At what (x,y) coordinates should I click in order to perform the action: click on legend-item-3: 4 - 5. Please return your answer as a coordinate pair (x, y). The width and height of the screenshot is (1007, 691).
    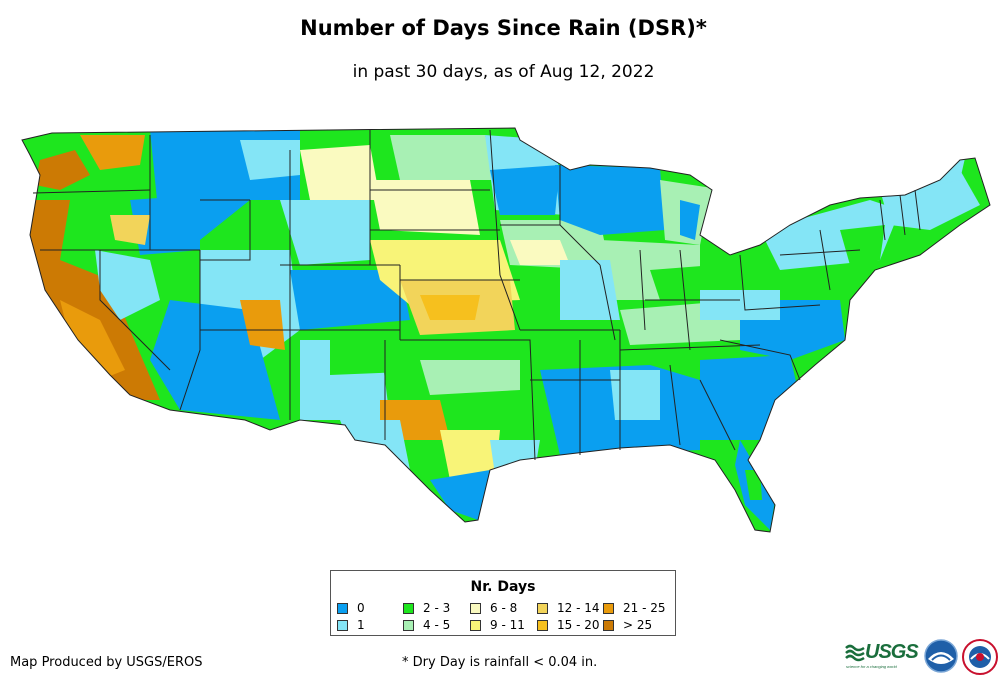
    Looking at the image, I should click on (426, 625).